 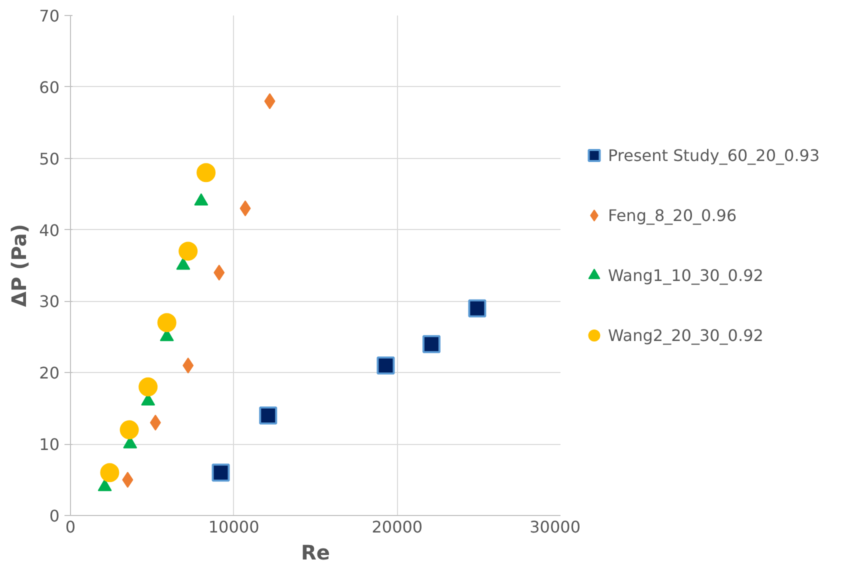 What do you see at coordinates (49, 444) in the screenshot?
I see `y-tick-label: 10` at bounding box center [49, 444].